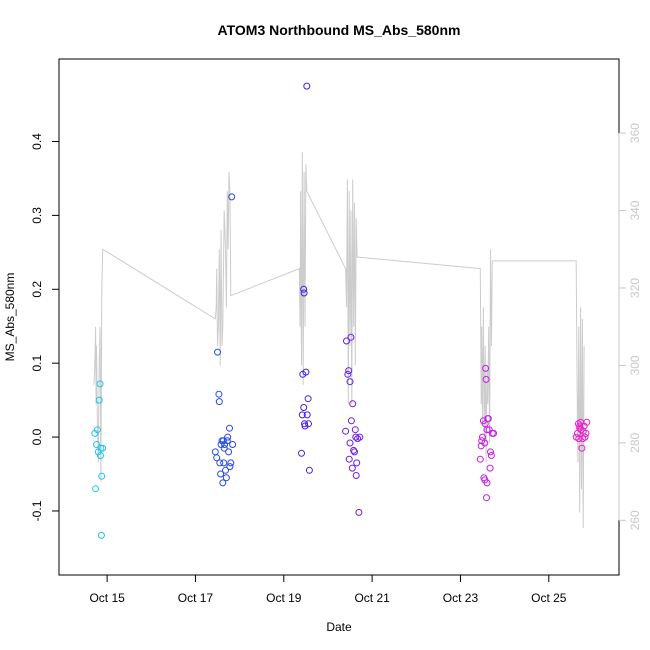 This screenshot has width=650, height=650. I want to click on y-tick-label: 0.4, so click(37, 141).